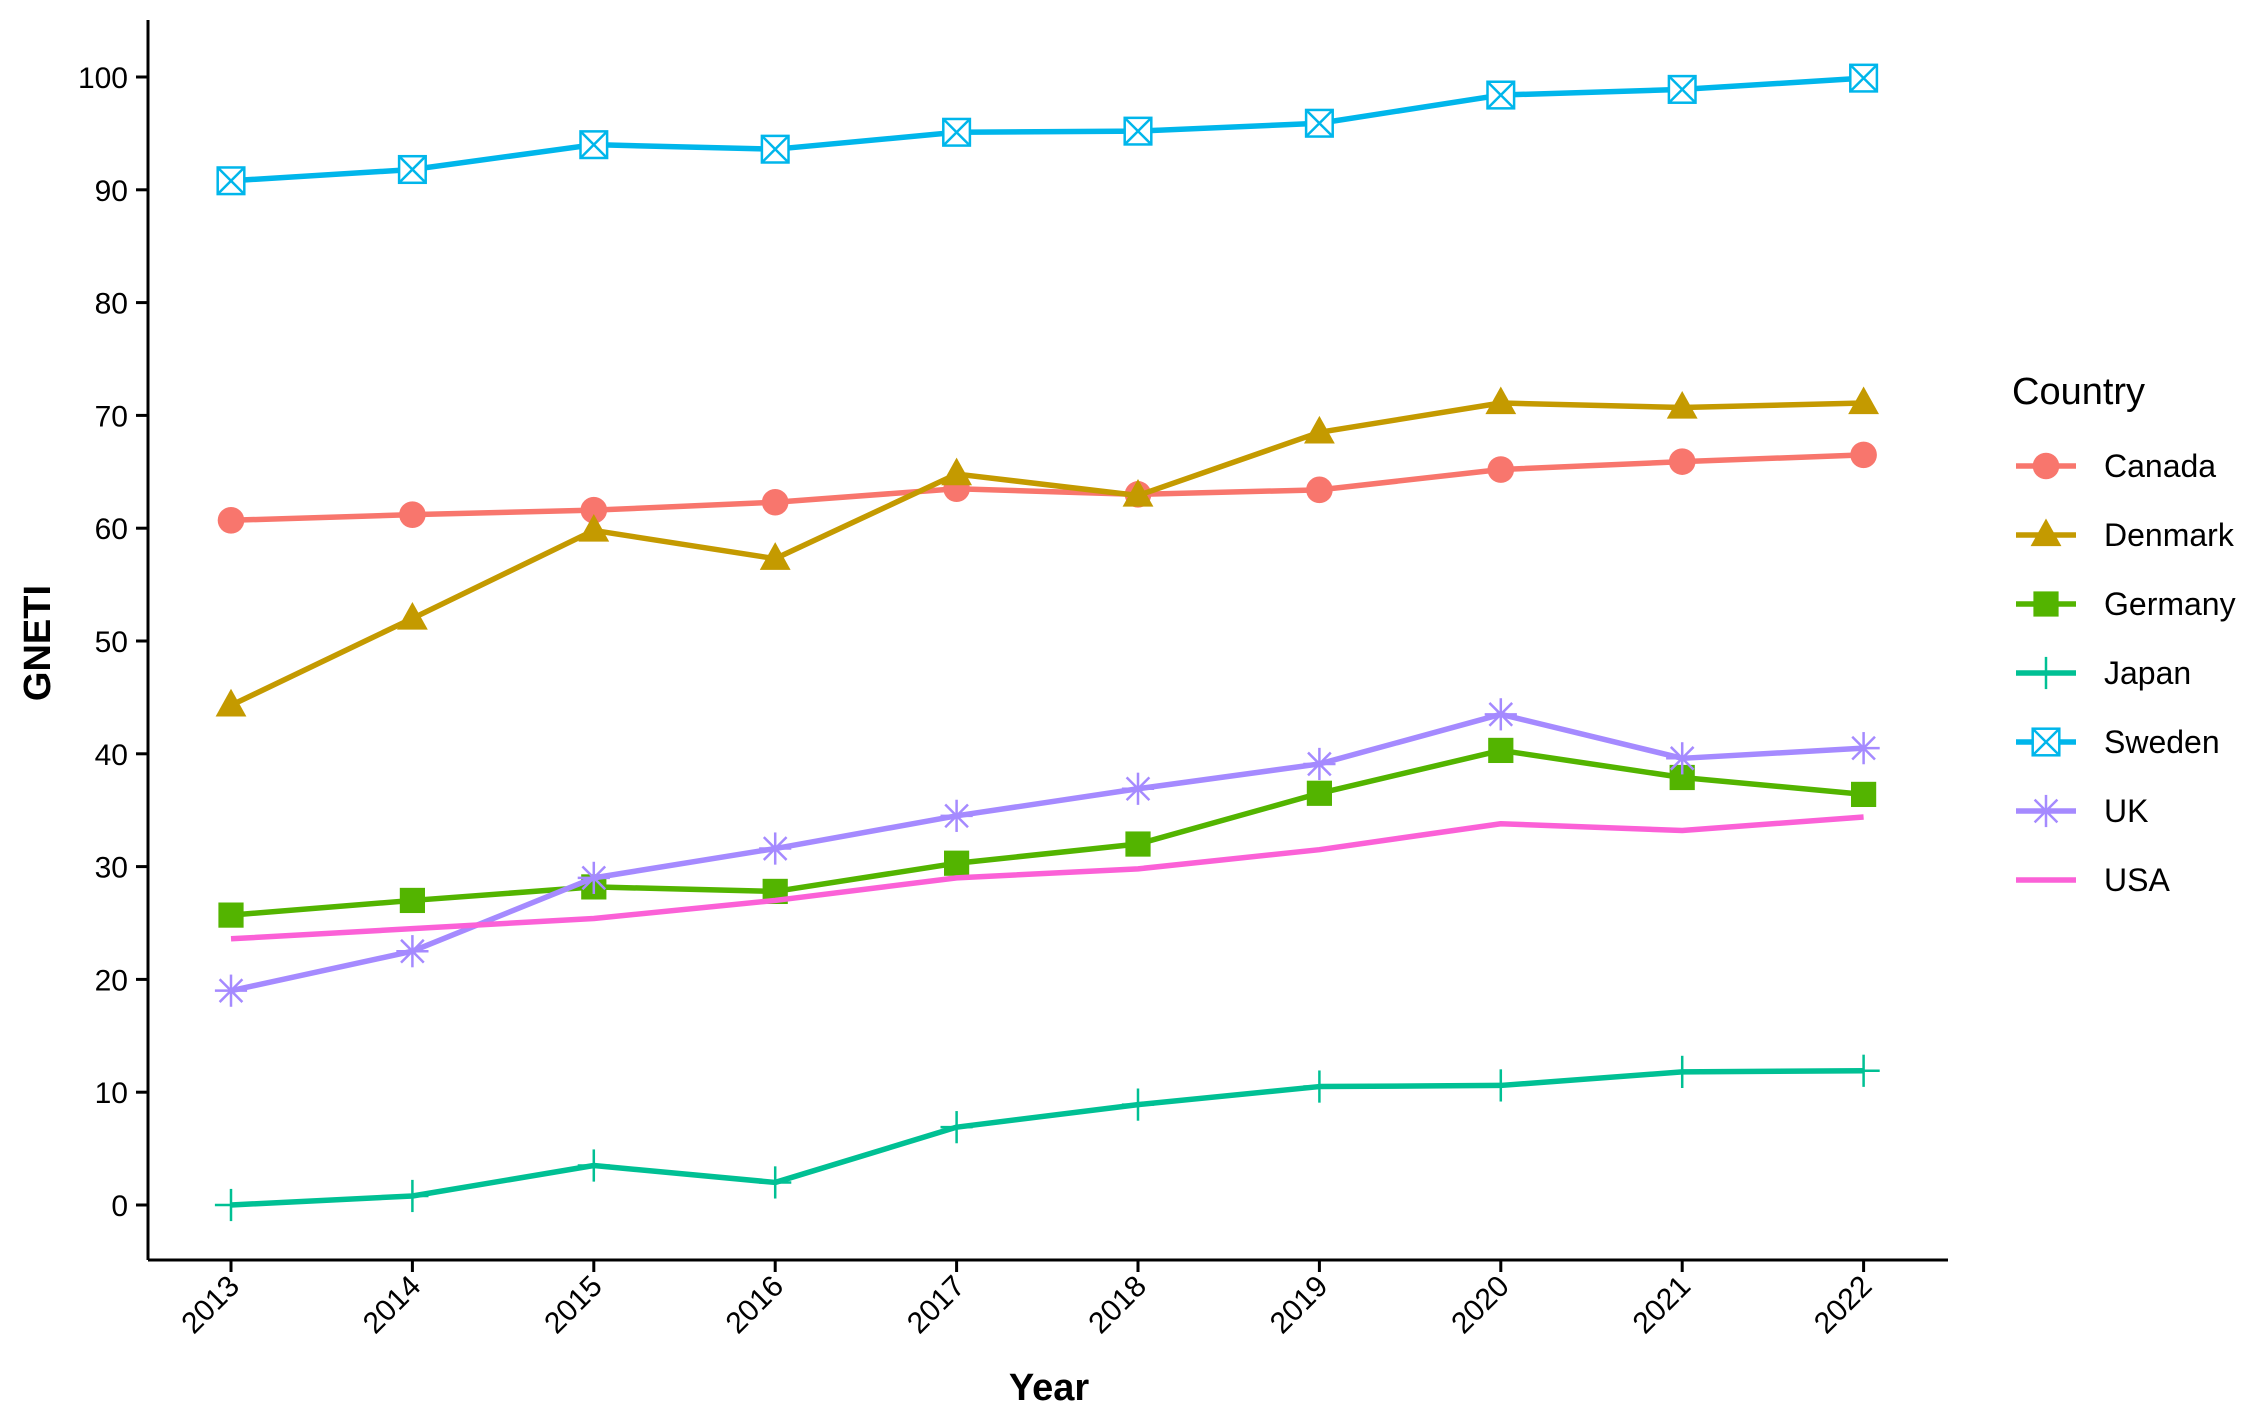 This screenshot has height=1424, width=2261. I want to click on legend-item-germany: Germany, so click(2126, 604).